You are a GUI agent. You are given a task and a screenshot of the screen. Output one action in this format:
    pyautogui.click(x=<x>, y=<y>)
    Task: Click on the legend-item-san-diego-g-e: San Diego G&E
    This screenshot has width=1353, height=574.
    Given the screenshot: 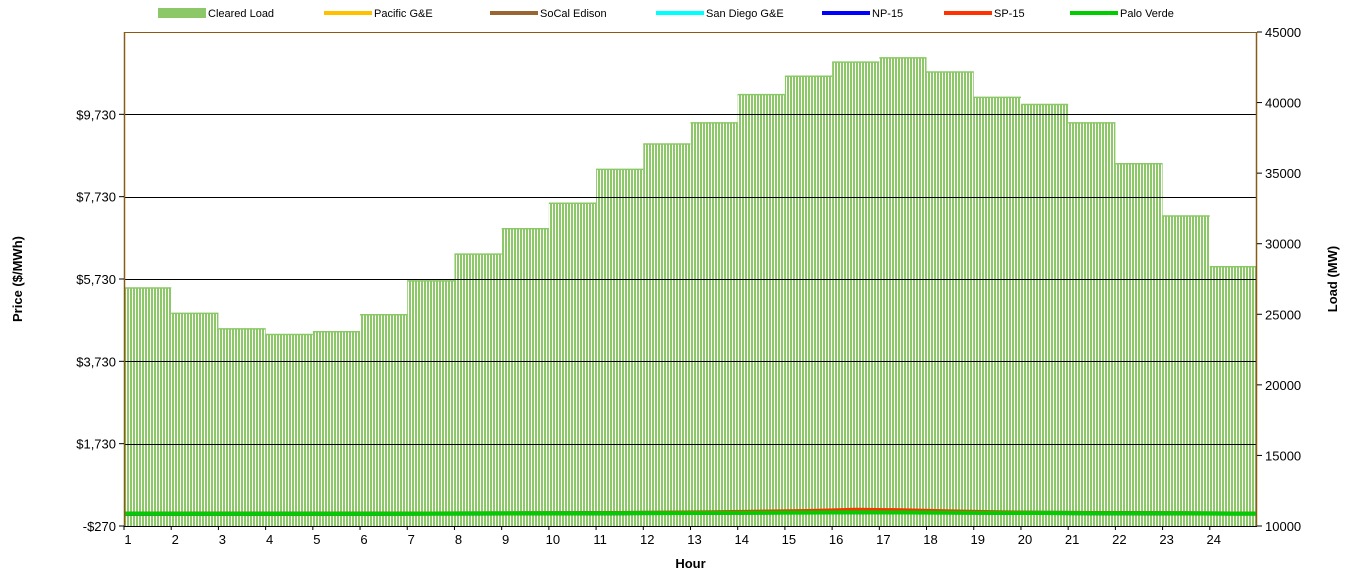 What is the action you would take?
    pyautogui.click(x=720, y=14)
    